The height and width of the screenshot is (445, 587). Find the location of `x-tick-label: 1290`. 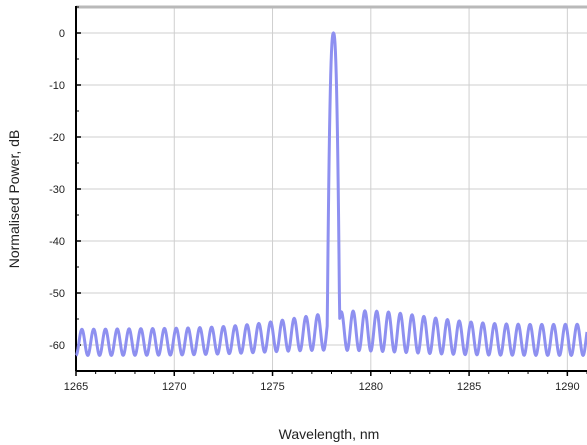

x-tick-label: 1290 is located at coordinates (567, 387).